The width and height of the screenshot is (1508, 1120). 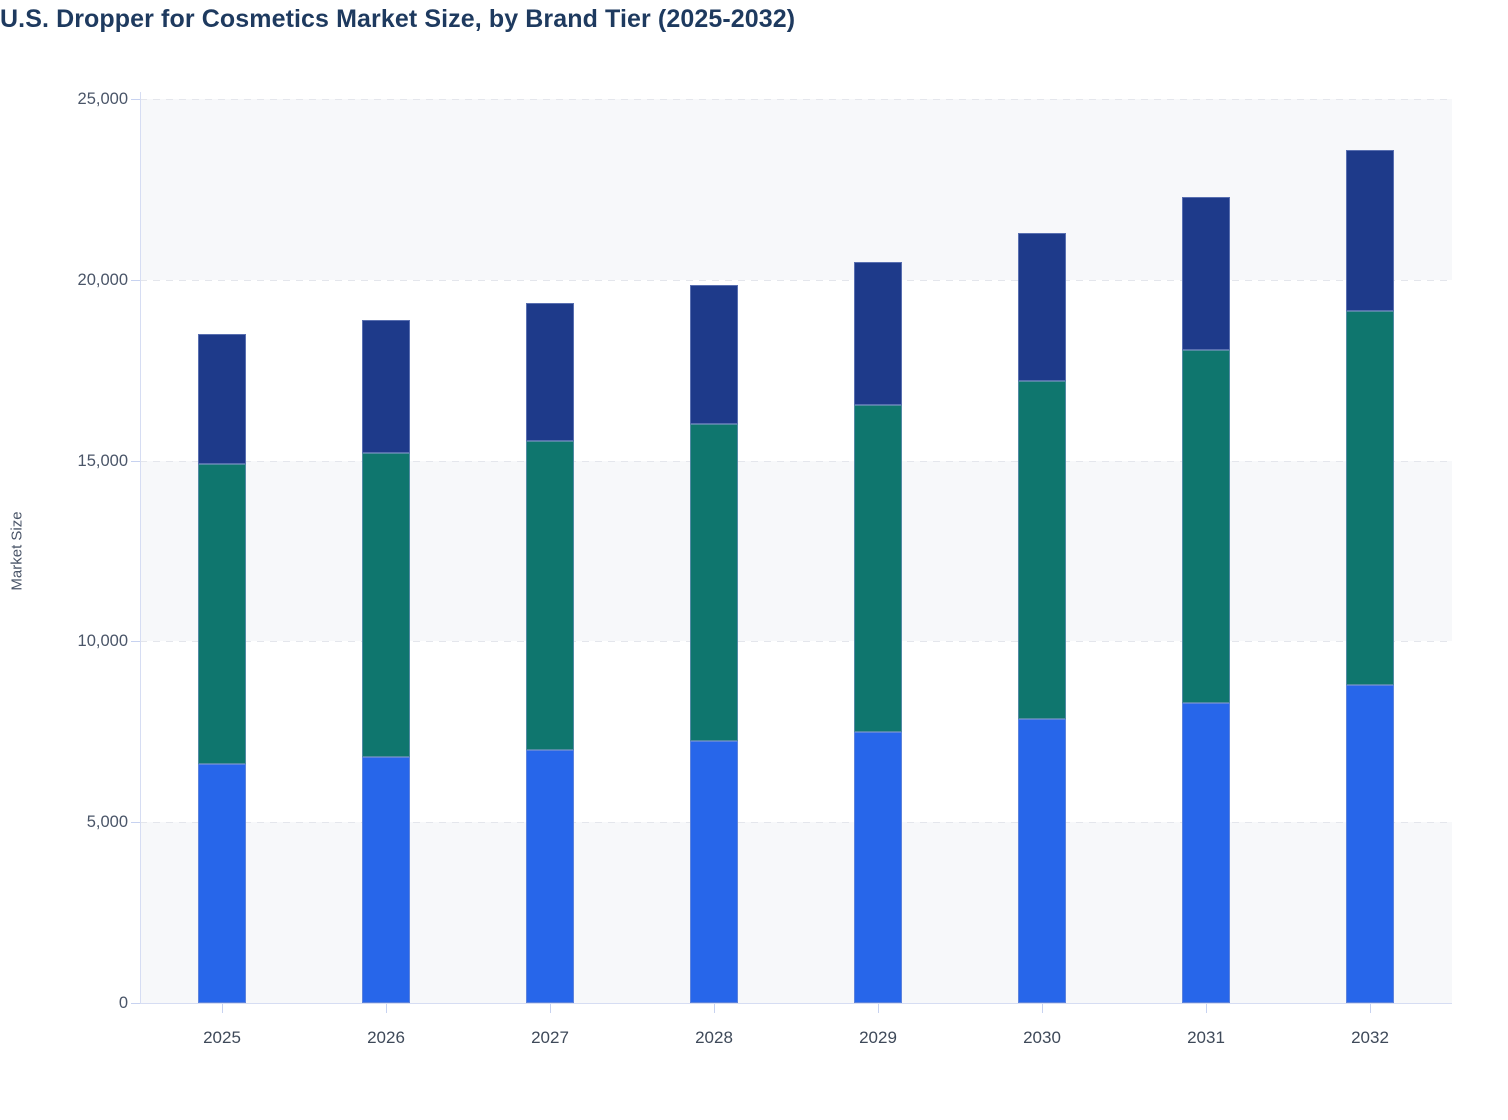 I want to click on y-tick-label-20000: 20,000, so click(x=102, y=279).